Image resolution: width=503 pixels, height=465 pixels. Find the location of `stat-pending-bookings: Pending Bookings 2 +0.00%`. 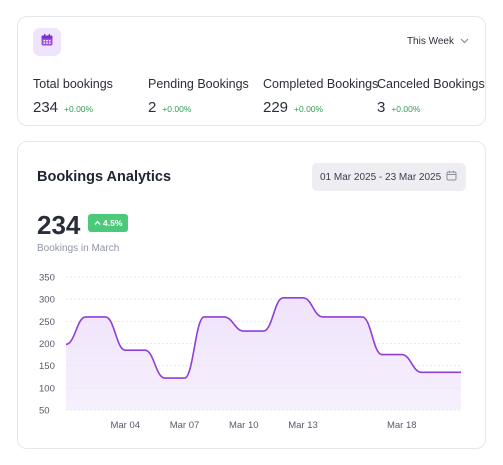

stat-pending-bookings: Pending Bookings 2 +0.00% is located at coordinates (198, 96).